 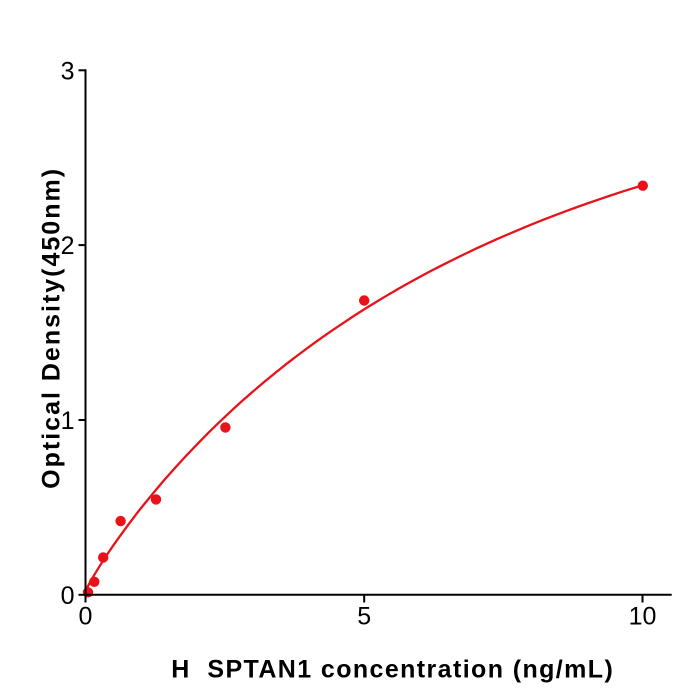 I want to click on svg-text: Optical Density(450nm), so click(x=52, y=328).